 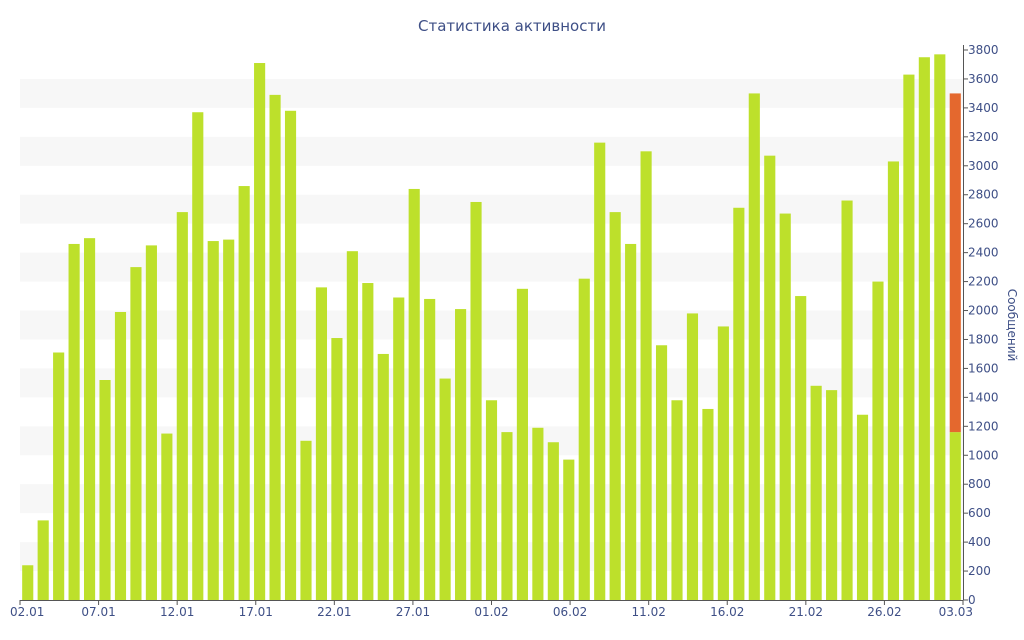 What do you see at coordinates (491, 500) in the screenshot?
I see `bar-01.02` at bounding box center [491, 500].